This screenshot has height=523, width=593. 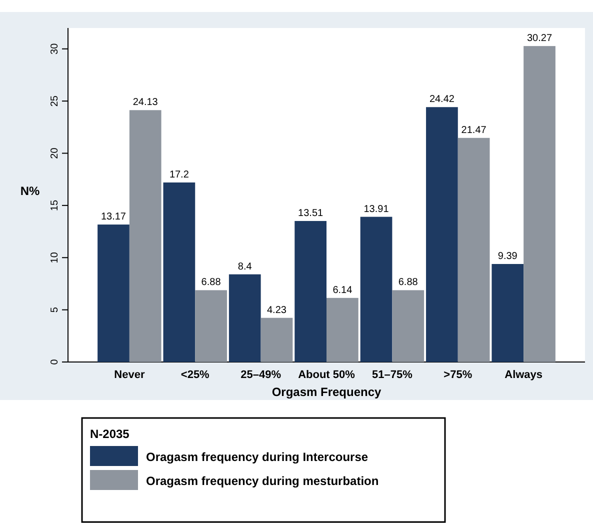 I want to click on data-label: 30.27, so click(x=539, y=38).